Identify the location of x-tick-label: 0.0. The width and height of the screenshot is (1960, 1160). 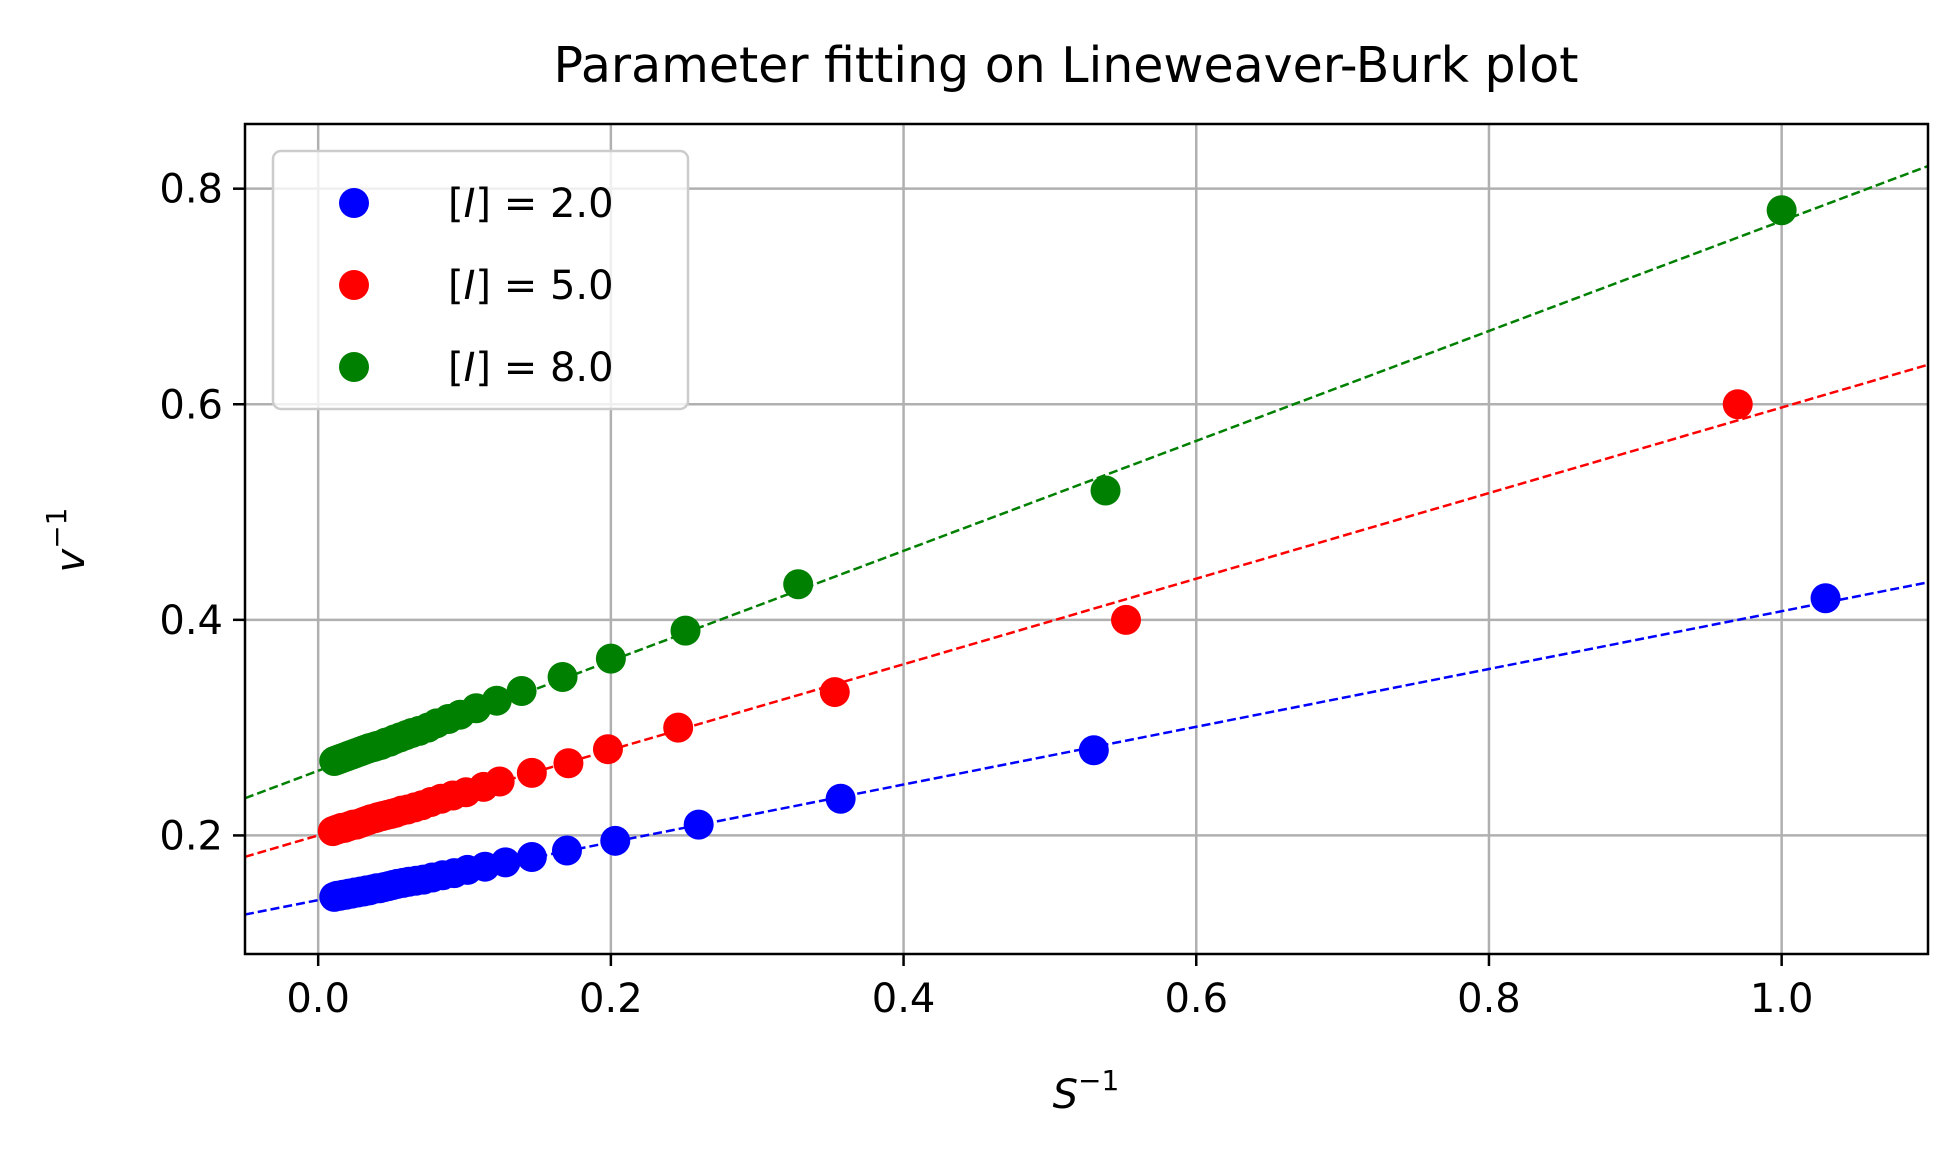
(318, 999).